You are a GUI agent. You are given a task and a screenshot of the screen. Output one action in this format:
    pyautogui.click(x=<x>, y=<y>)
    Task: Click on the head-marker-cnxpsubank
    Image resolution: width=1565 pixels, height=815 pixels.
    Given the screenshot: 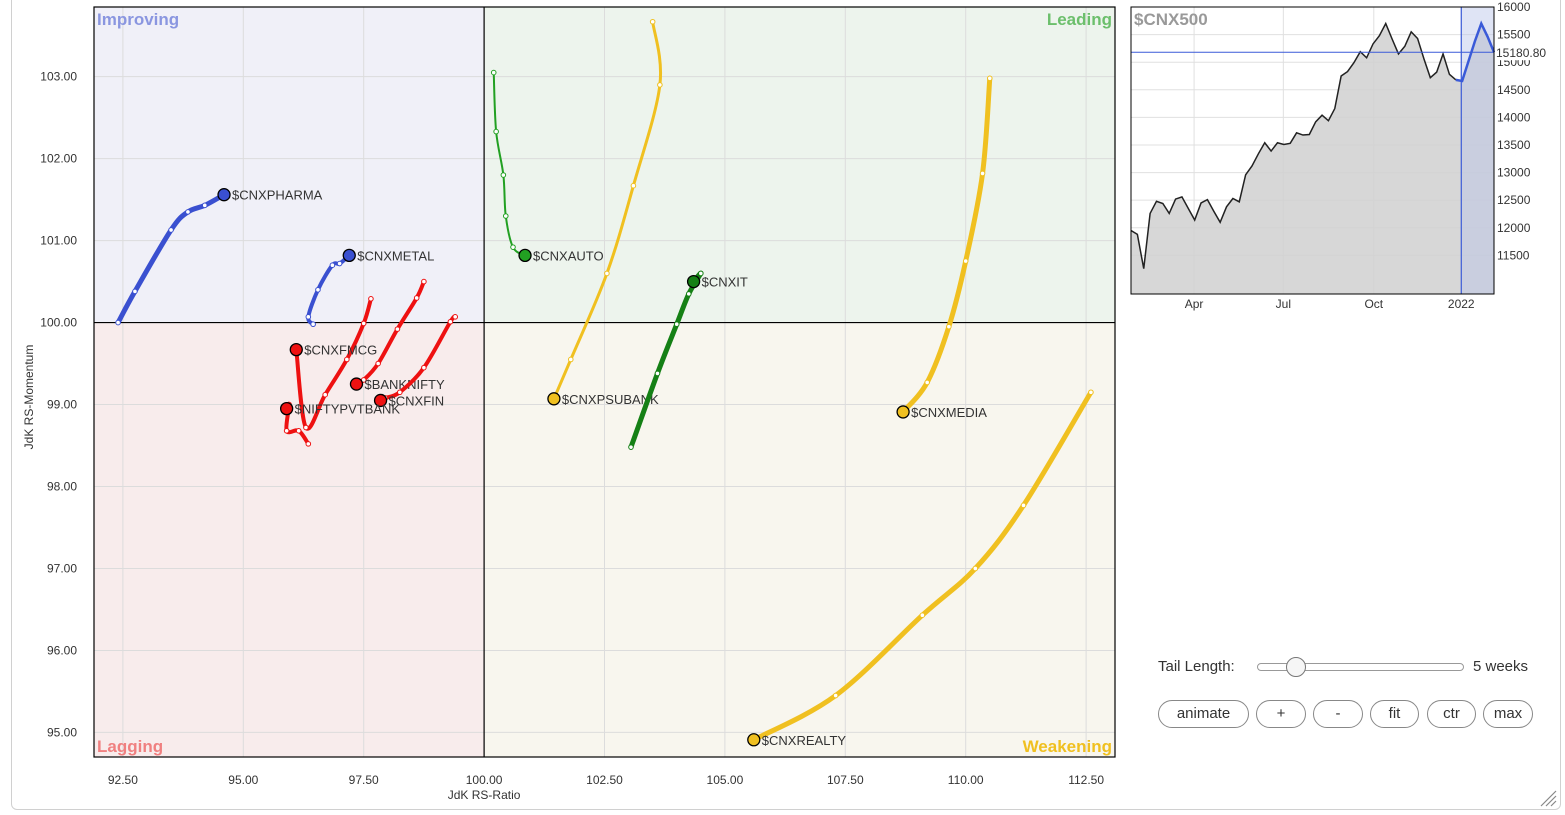 What is the action you would take?
    pyautogui.click(x=554, y=399)
    